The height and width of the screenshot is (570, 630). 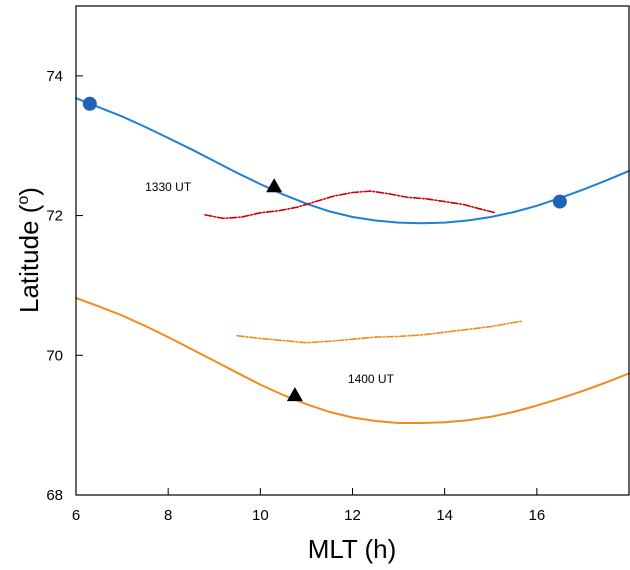 What do you see at coordinates (29, 191) in the screenshot?
I see `y-axis-title-end: )` at bounding box center [29, 191].